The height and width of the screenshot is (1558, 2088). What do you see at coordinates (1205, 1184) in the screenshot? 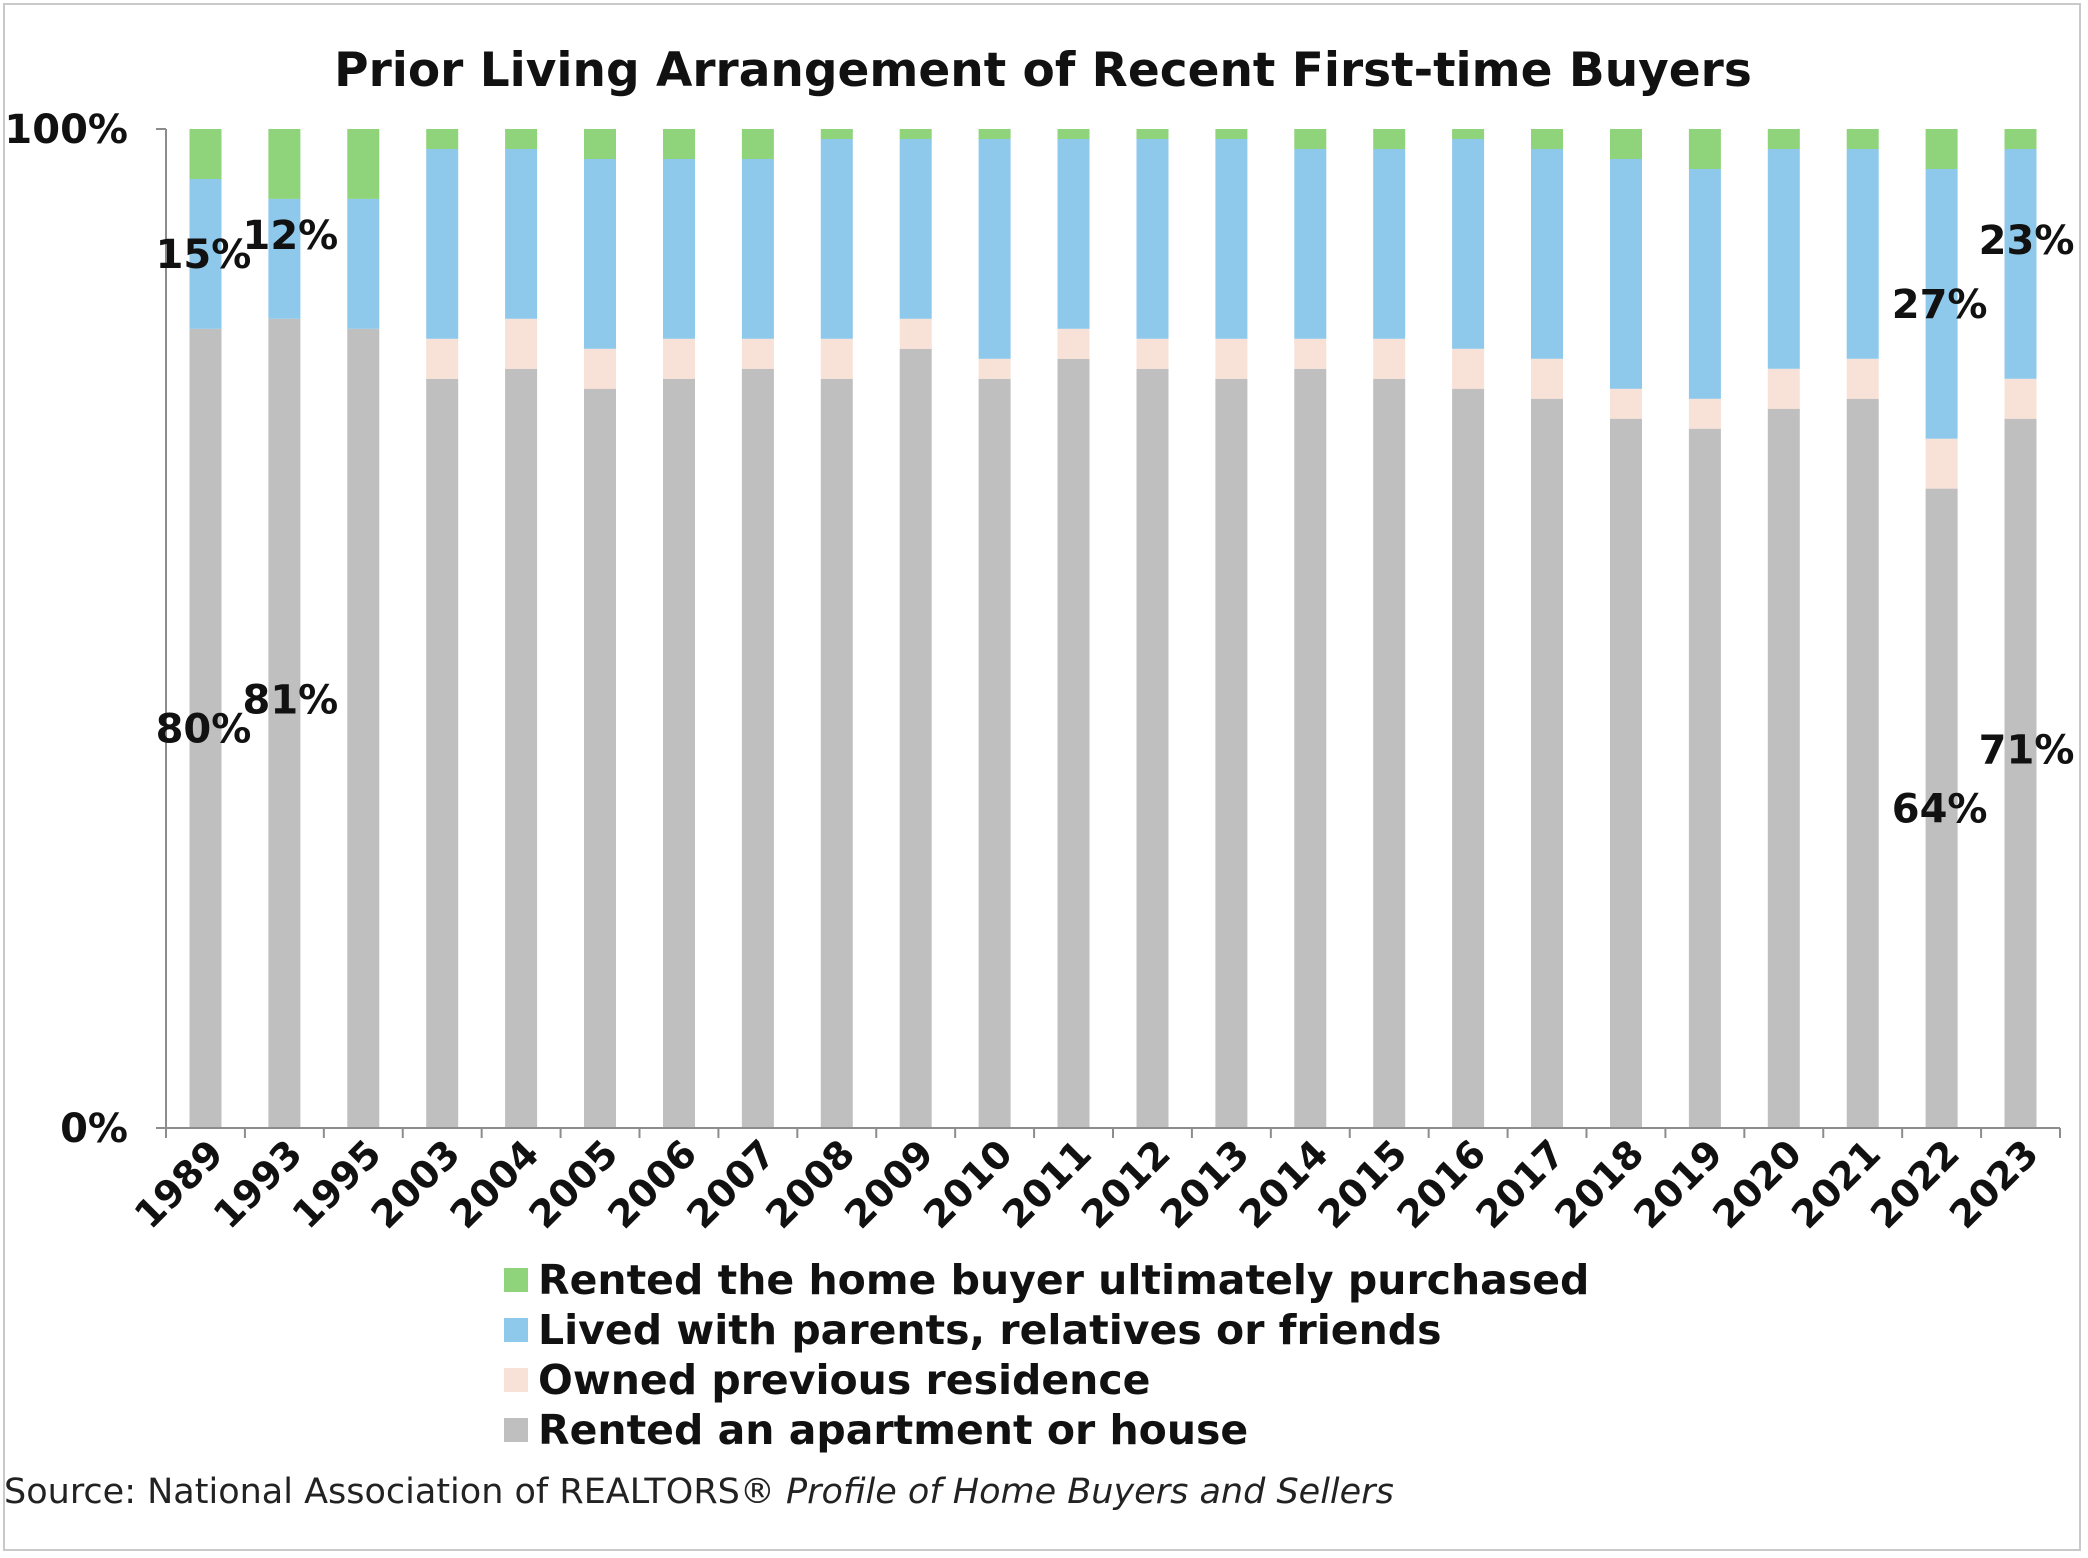
I see `x-tick-label-2013: 2013` at bounding box center [1205, 1184].